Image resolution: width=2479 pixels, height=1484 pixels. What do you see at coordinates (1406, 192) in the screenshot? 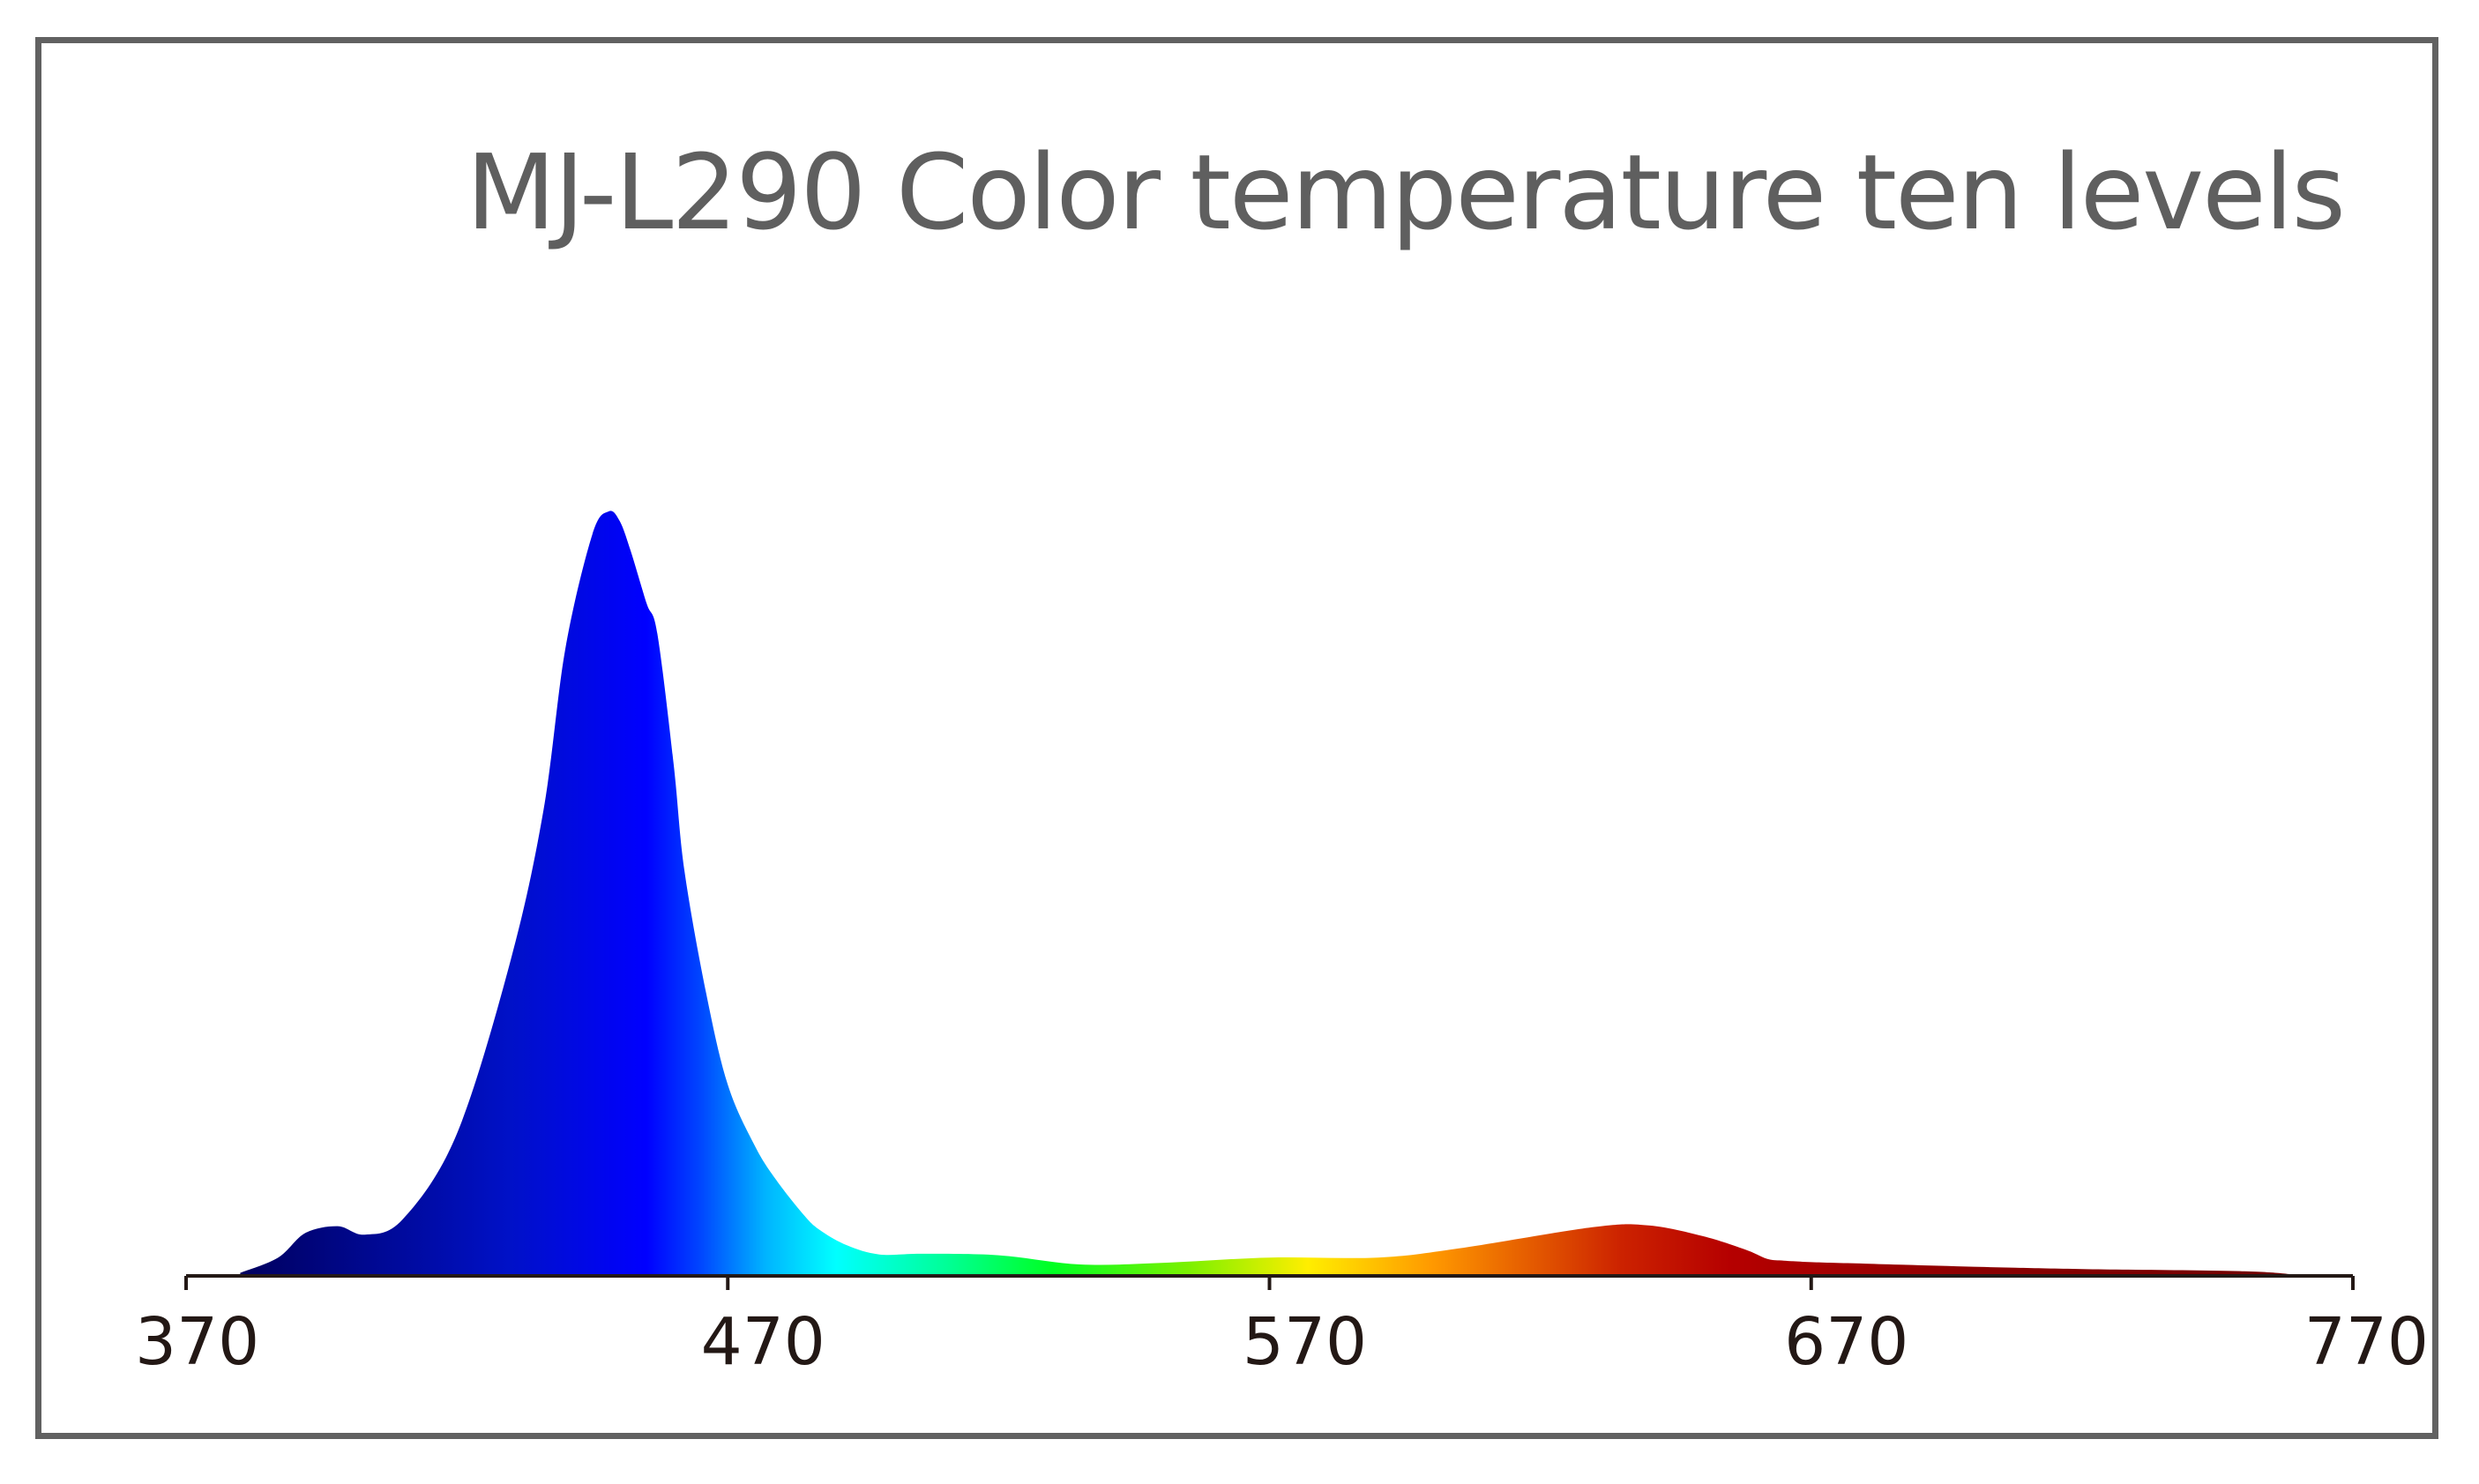
I see `chart-title: MJ-L290 Color temperature ten levels` at bounding box center [1406, 192].